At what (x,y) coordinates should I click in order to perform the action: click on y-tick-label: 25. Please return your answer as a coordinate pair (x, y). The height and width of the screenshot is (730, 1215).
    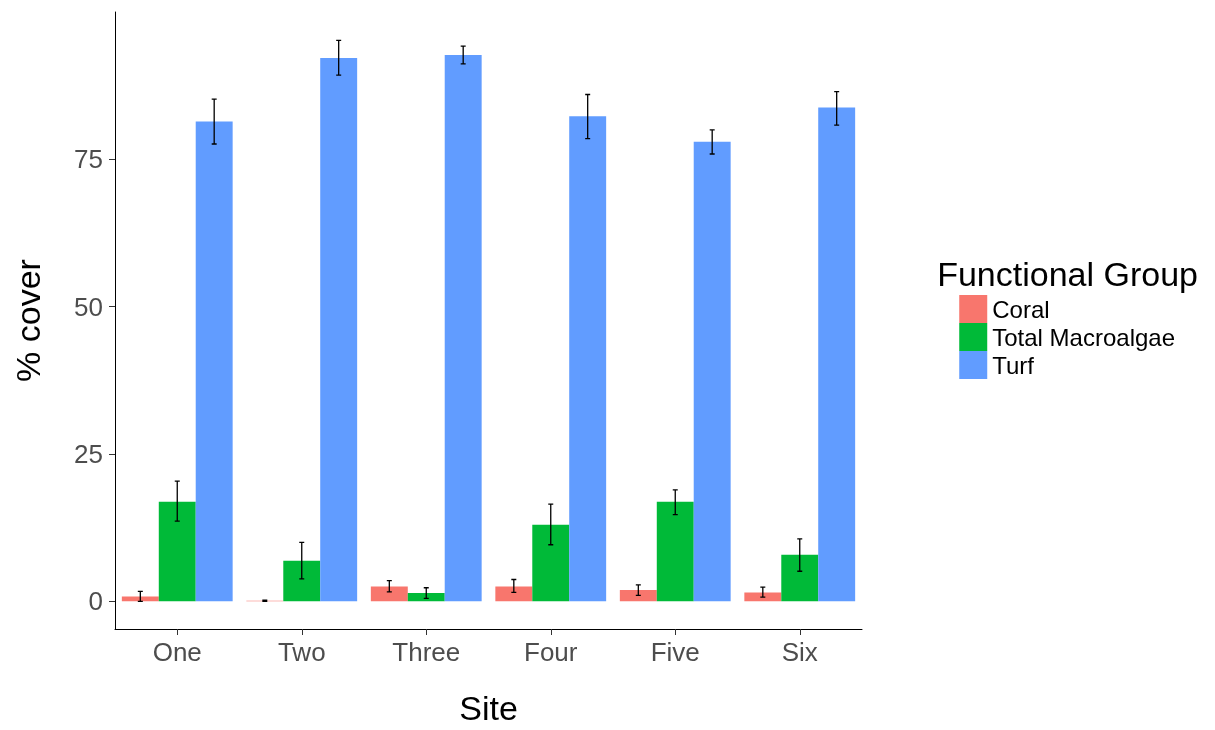
    Looking at the image, I should click on (88, 453).